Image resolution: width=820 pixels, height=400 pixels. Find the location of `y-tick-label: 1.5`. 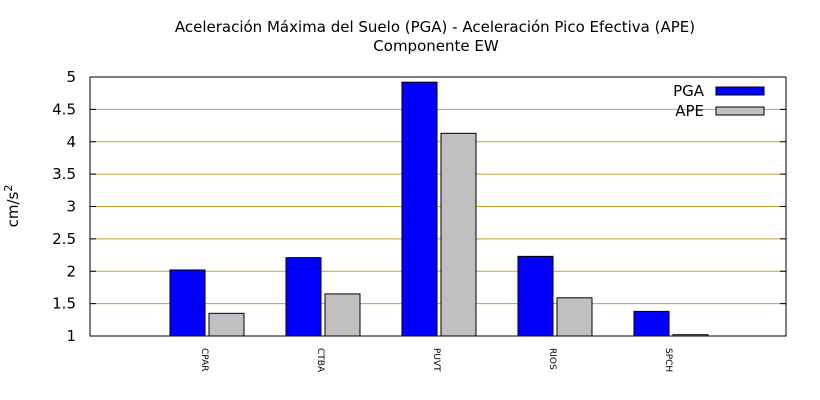

y-tick-label: 1.5 is located at coordinates (64, 304).